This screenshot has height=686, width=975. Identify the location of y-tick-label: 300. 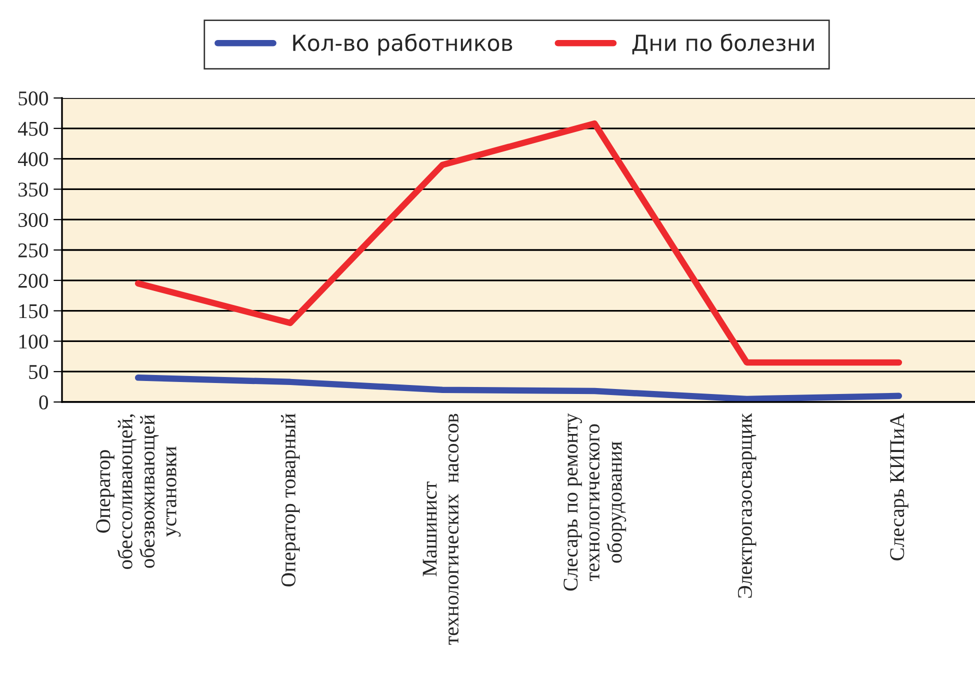
(33, 220).